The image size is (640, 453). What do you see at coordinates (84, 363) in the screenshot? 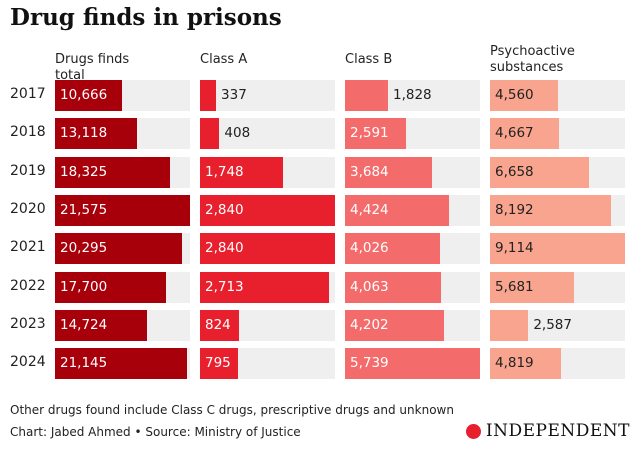
I see `value-label: 21,145` at bounding box center [84, 363].